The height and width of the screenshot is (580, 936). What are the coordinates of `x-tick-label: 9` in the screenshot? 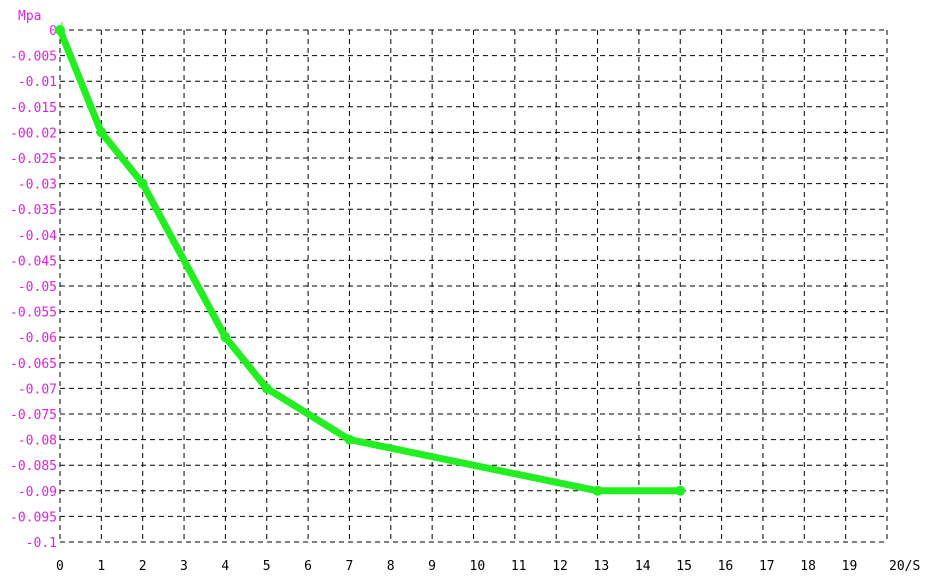 It's located at (432, 566).